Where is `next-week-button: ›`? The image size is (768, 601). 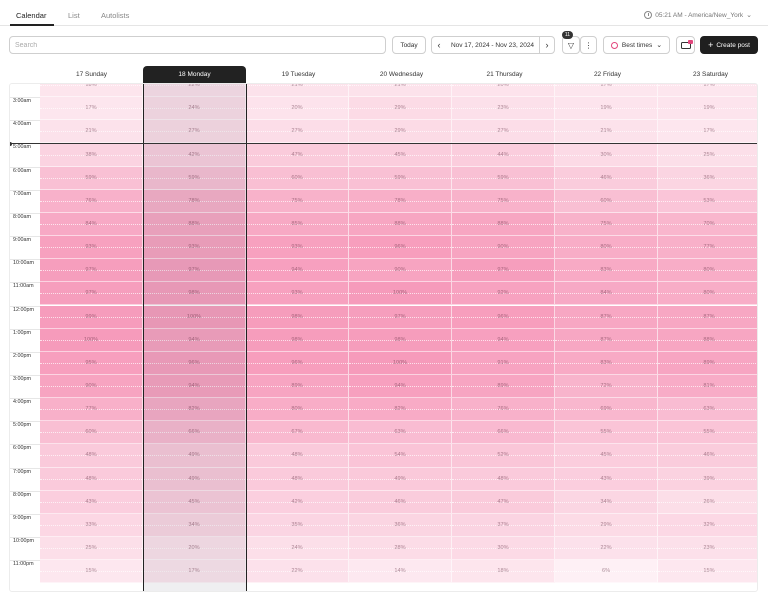 next-week-button: › is located at coordinates (547, 45).